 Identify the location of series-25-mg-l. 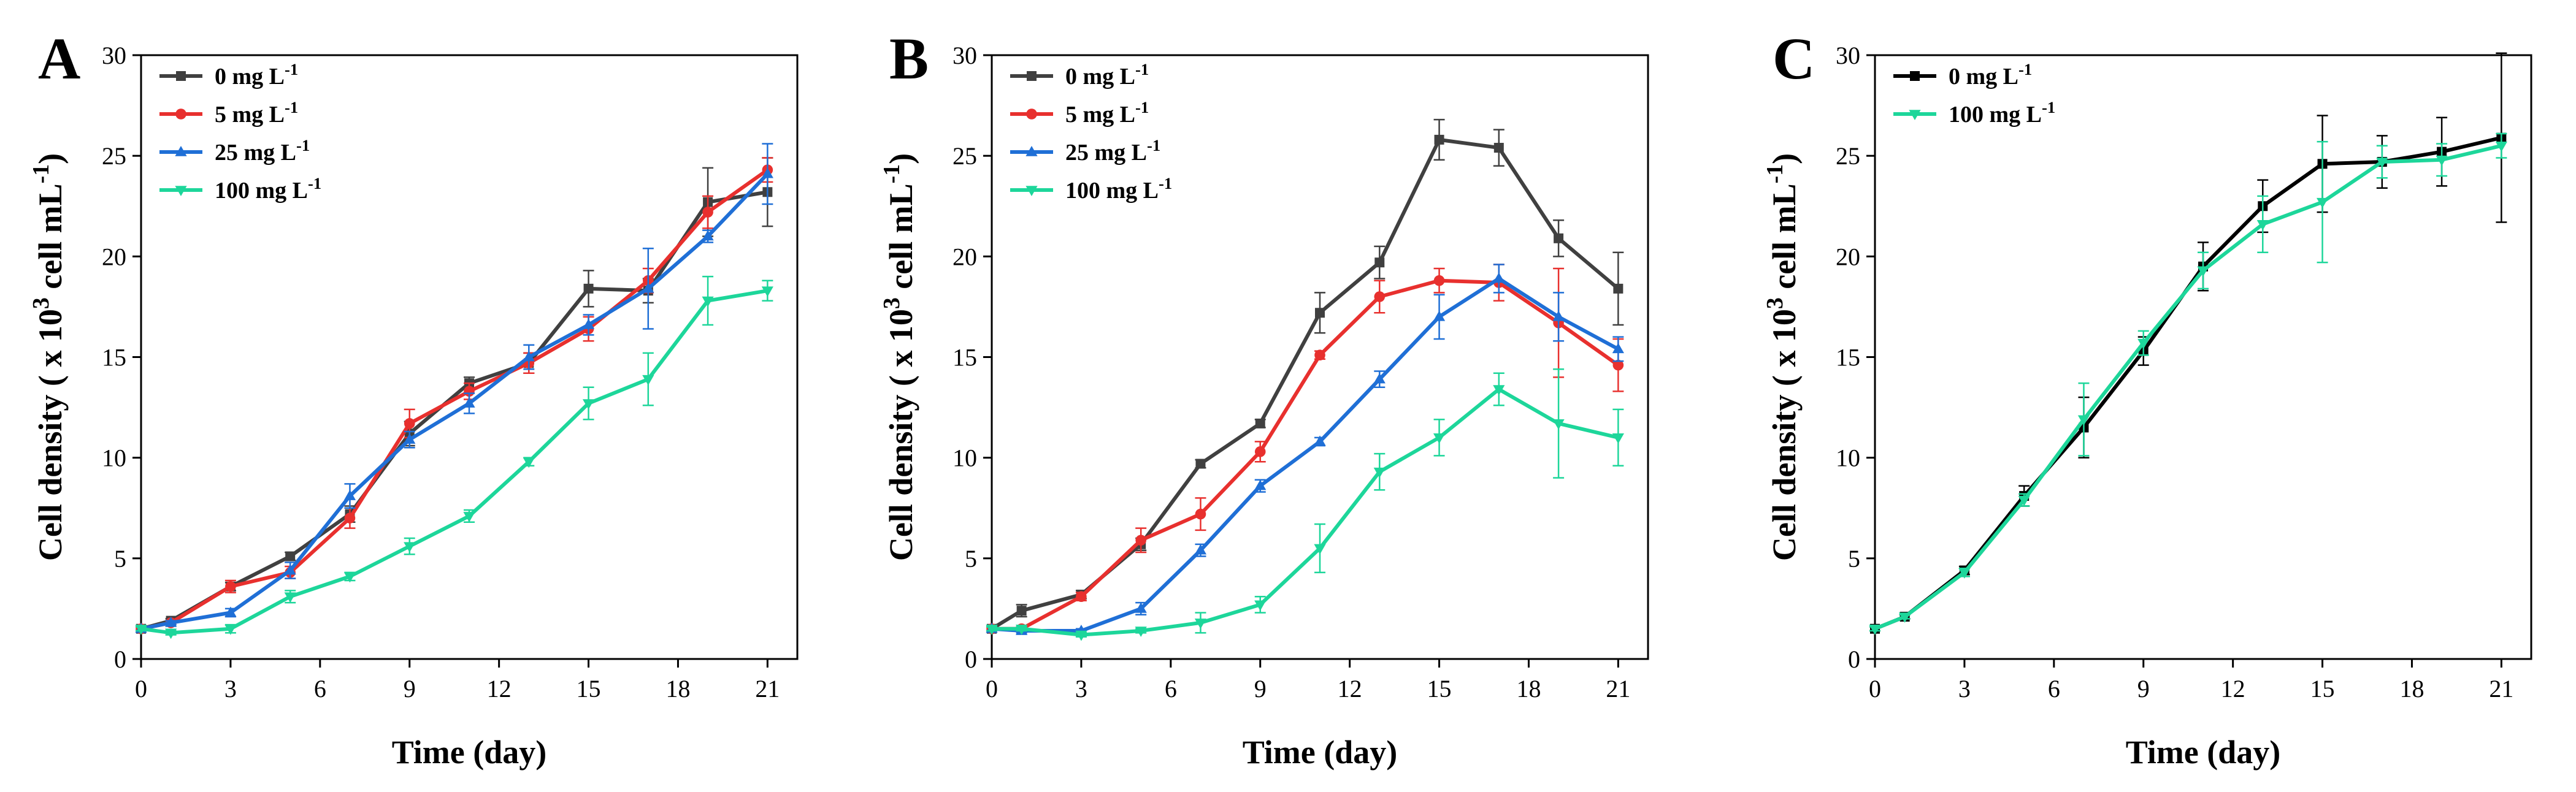
(1305, 449).